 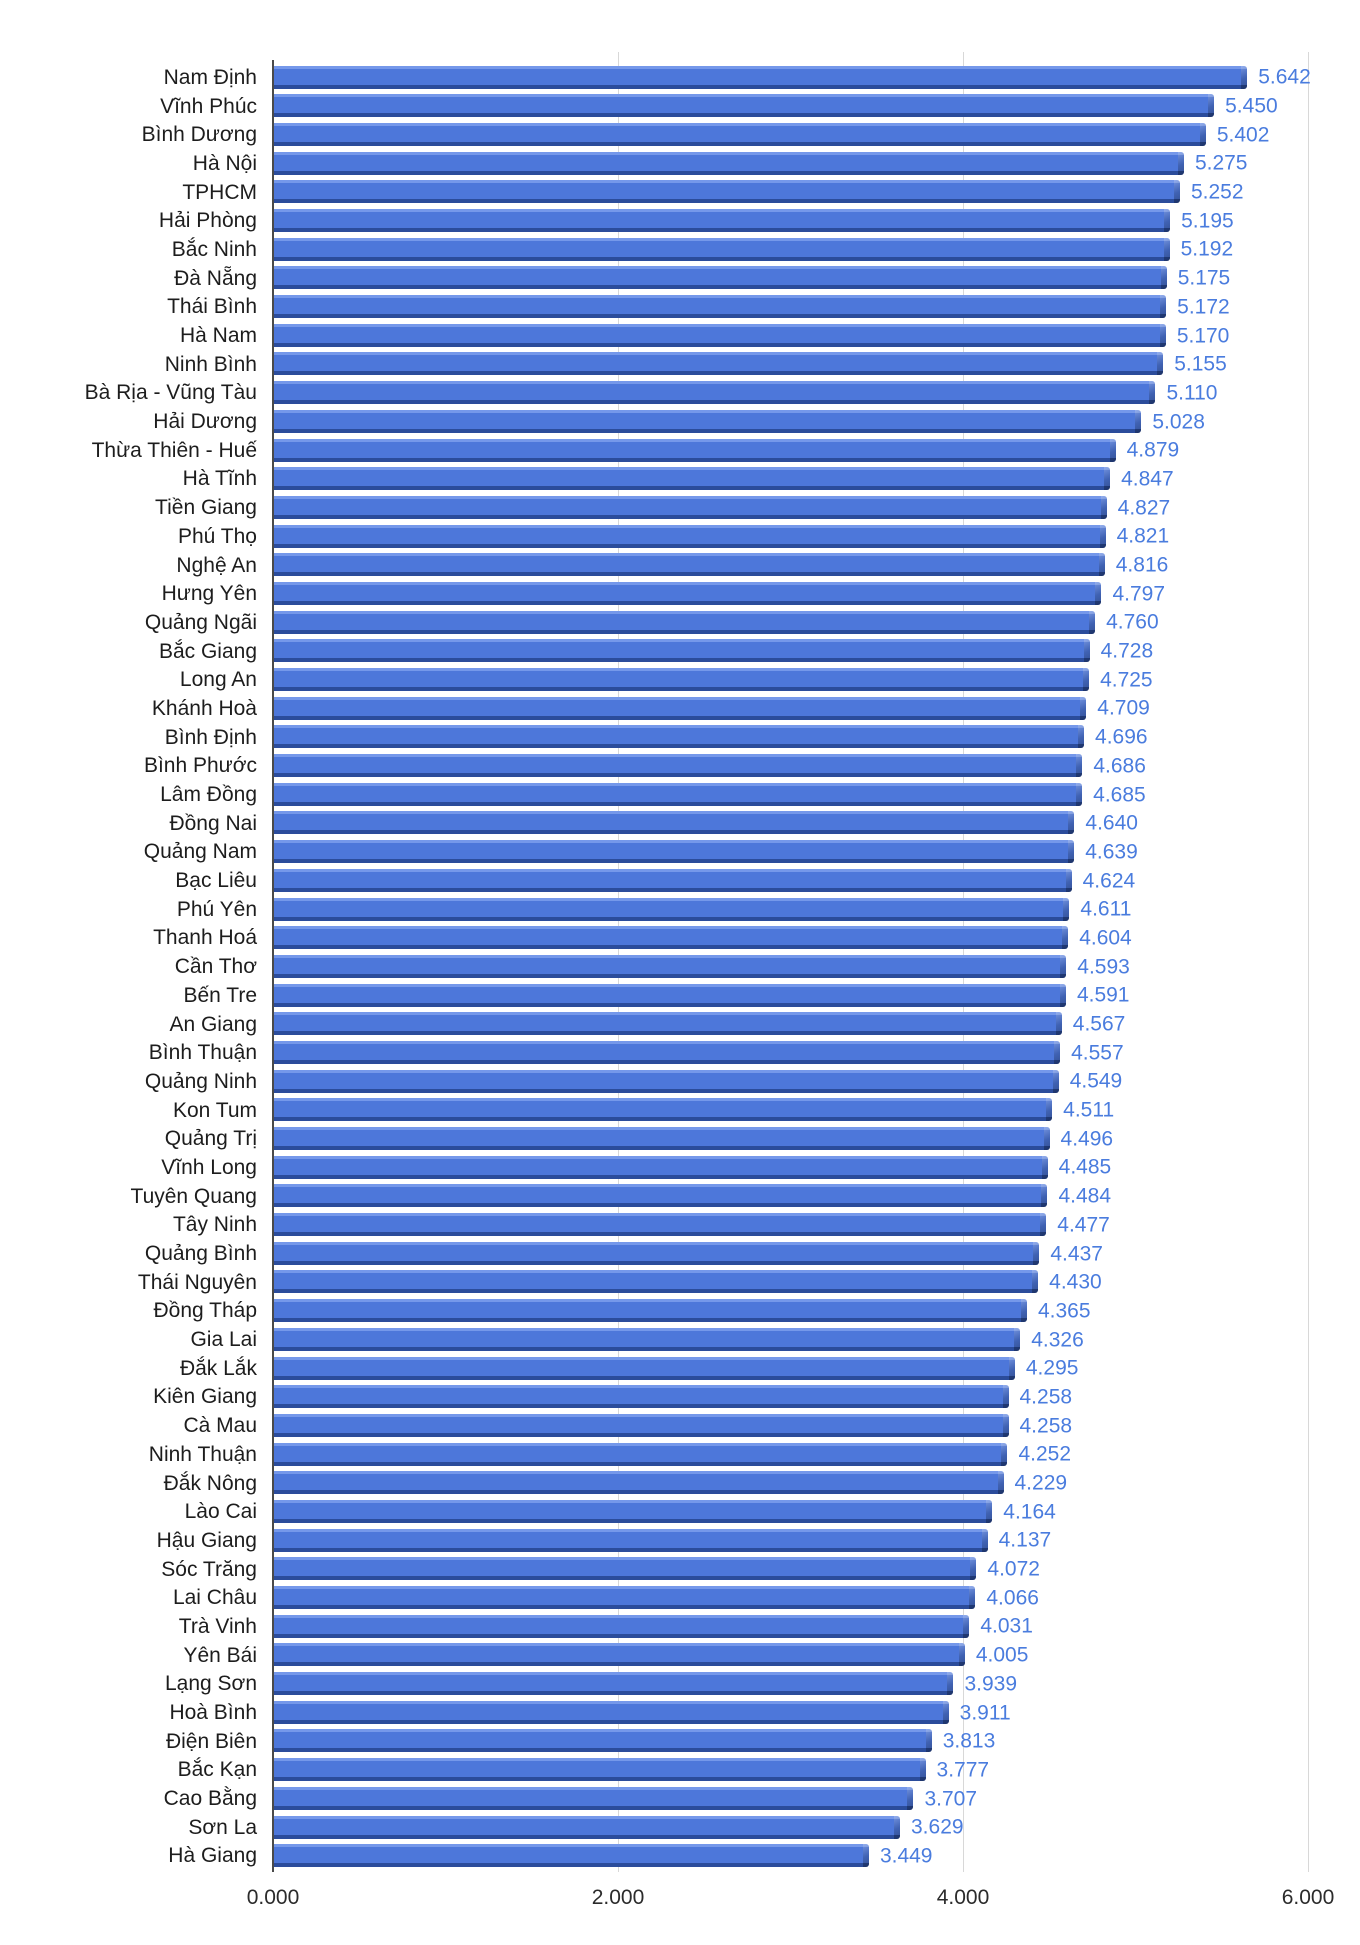 I want to click on plot-area: 4.604, so click(x=816, y=938).